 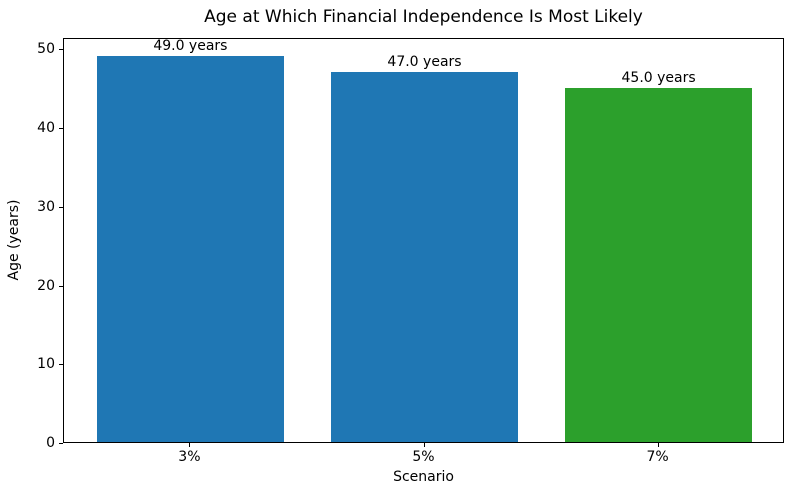 I want to click on y-tick-label: 50, so click(x=46, y=49).